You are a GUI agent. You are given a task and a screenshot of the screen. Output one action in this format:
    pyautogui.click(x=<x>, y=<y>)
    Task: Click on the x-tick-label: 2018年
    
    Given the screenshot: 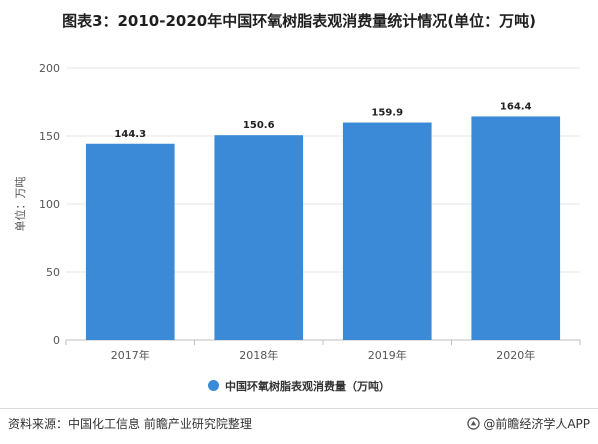 What is the action you would take?
    pyautogui.click(x=258, y=355)
    